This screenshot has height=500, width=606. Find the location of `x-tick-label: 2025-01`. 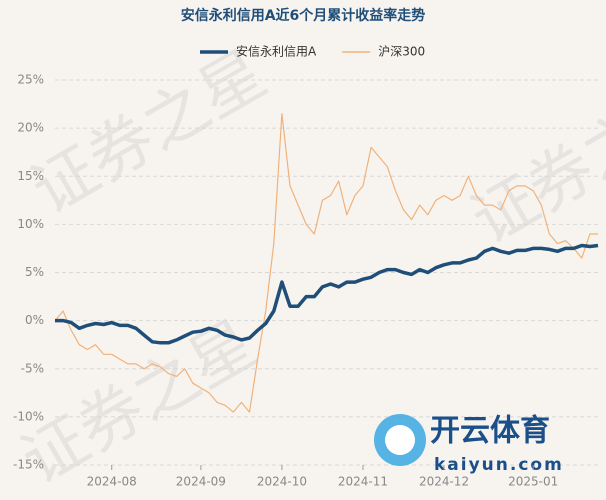

x-tick-label: 2025-01 is located at coordinates (533, 482).